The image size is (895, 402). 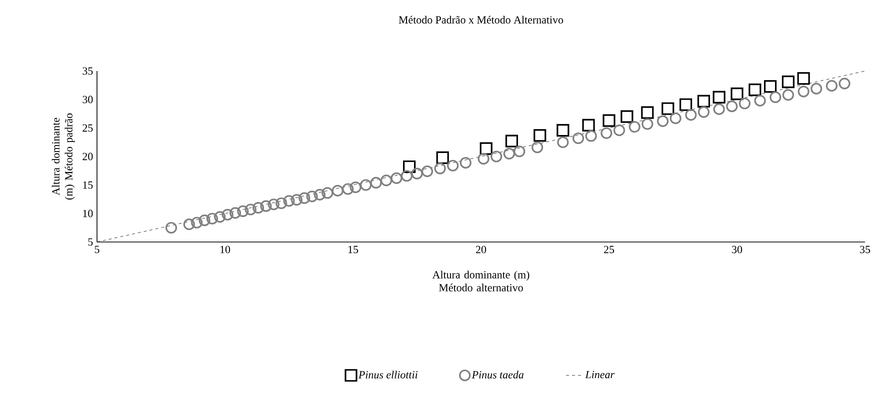 What do you see at coordinates (88, 185) in the screenshot?
I see `y-tick-label: 15` at bounding box center [88, 185].